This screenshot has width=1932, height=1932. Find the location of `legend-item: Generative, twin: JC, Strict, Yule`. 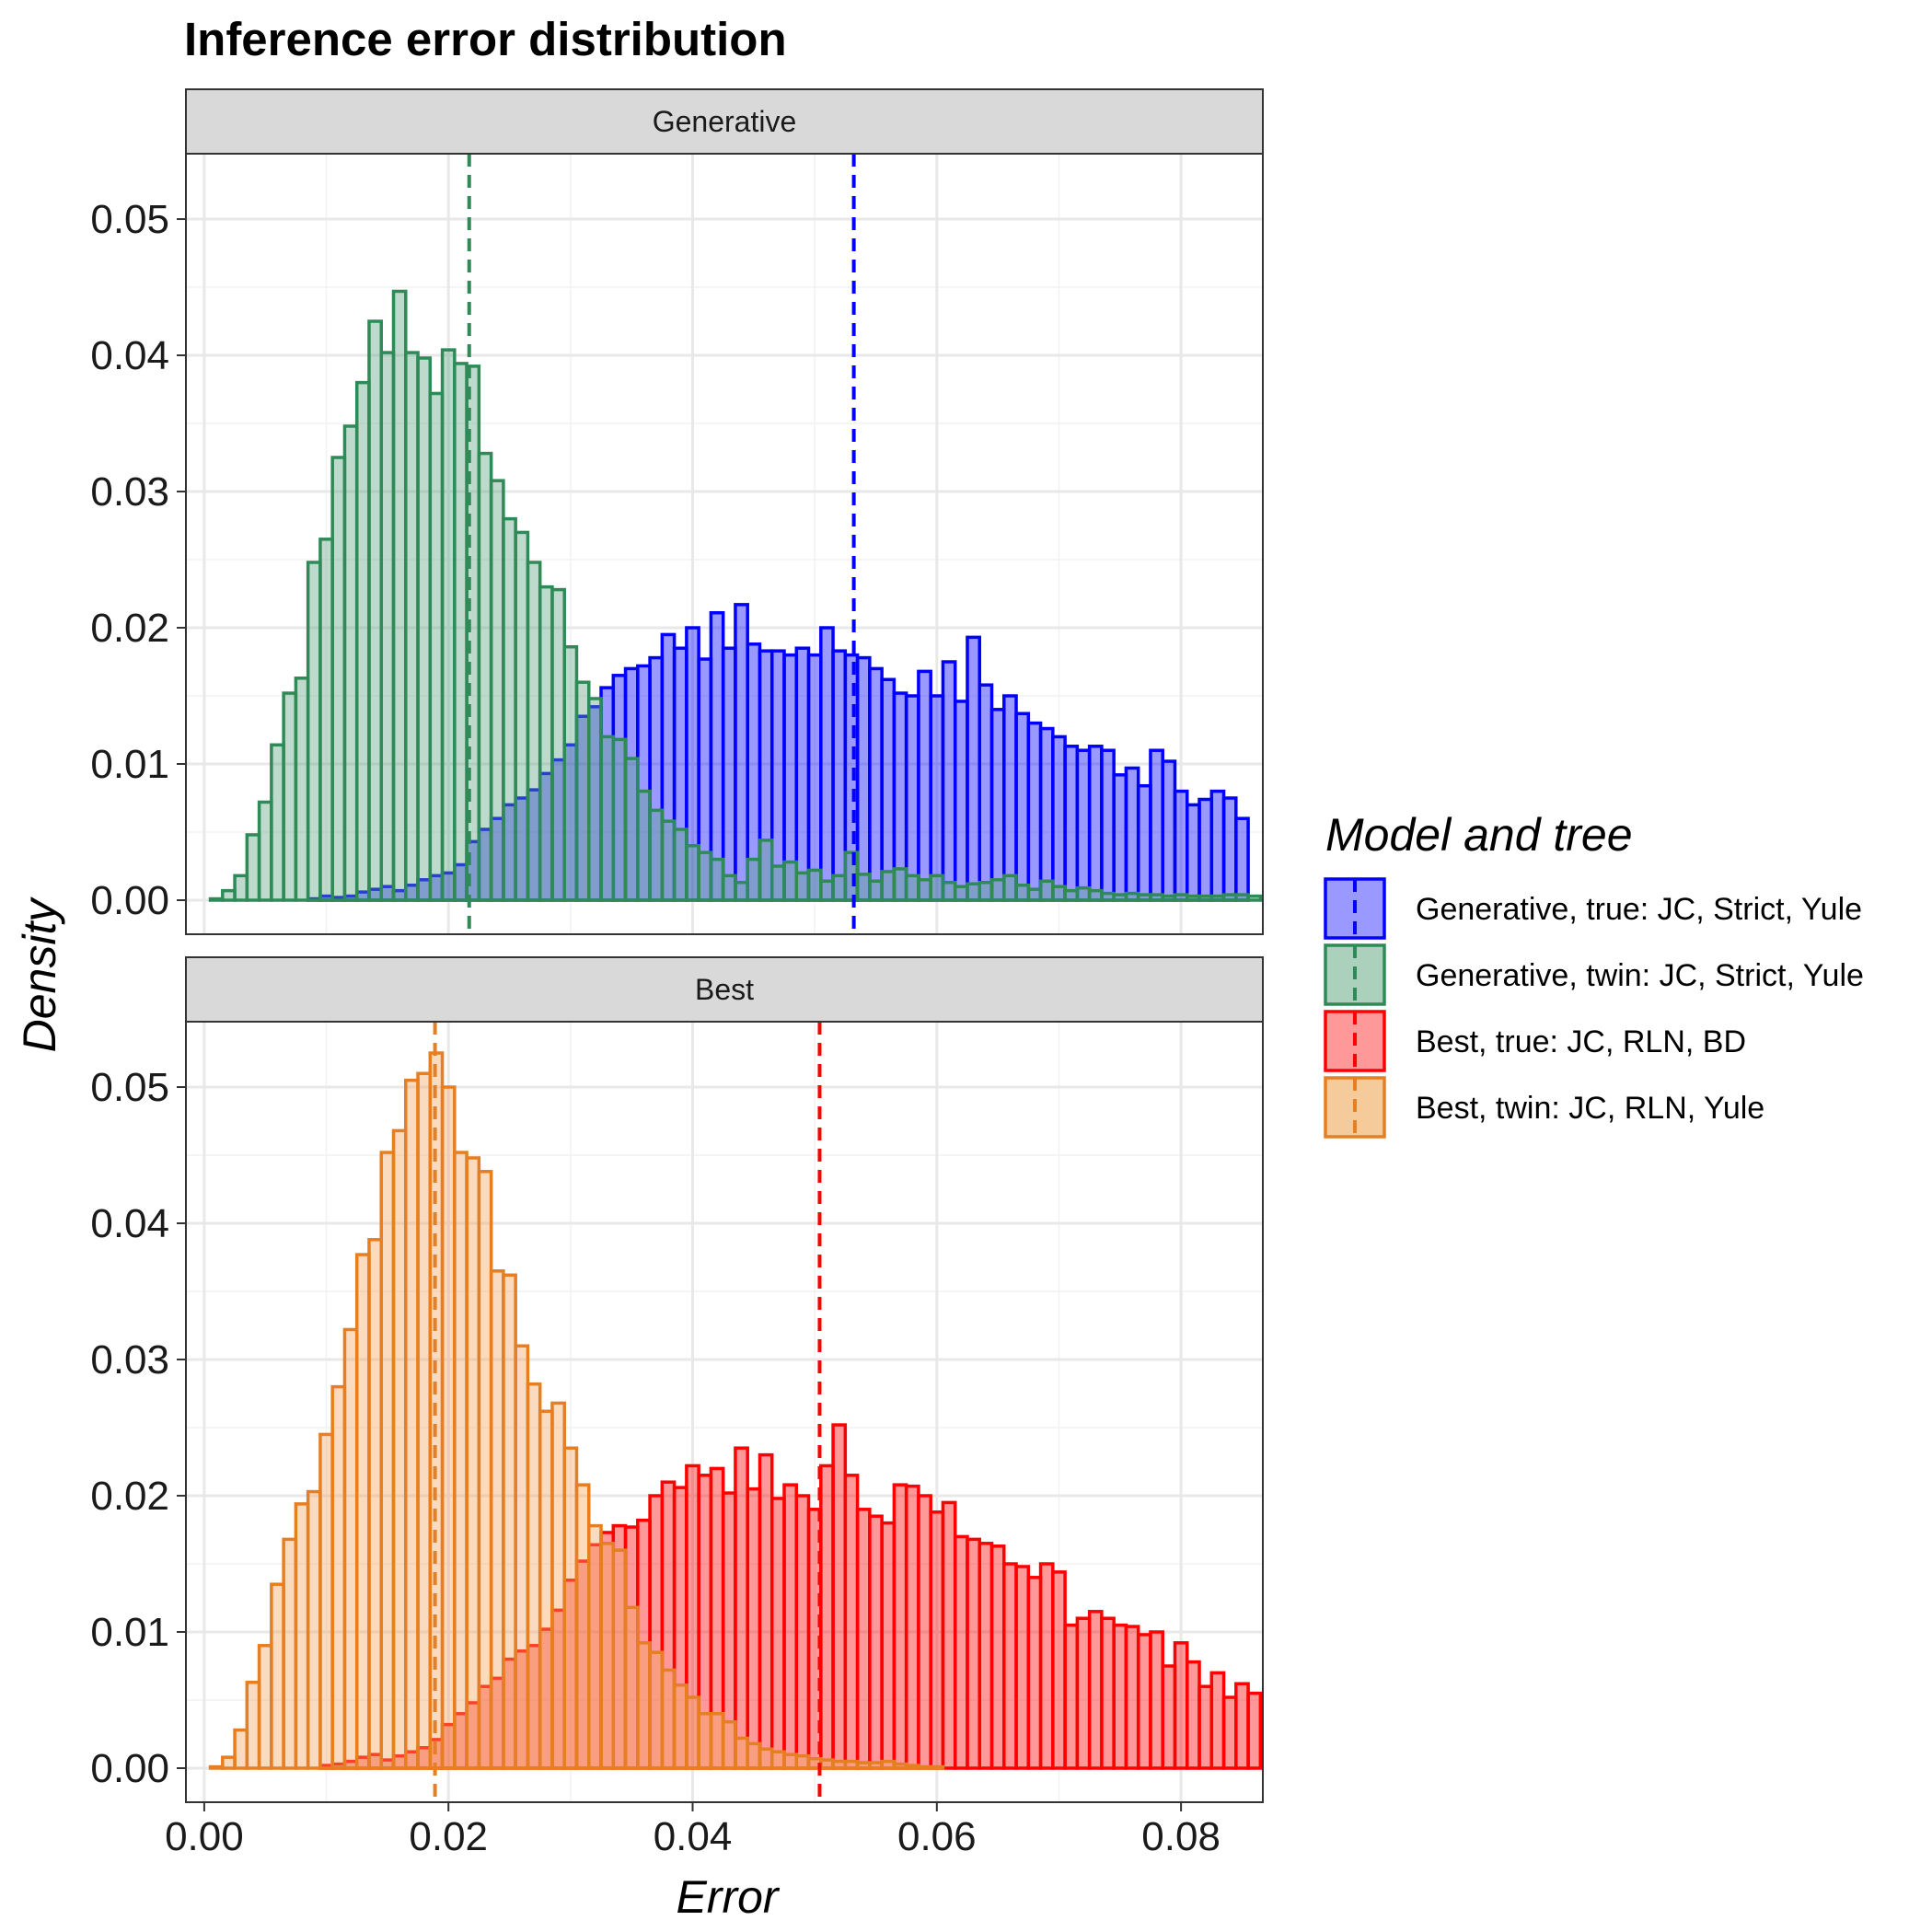

legend-item: Generative, twin: JC, Strict, Yule is located at coordinates (1594, 974).